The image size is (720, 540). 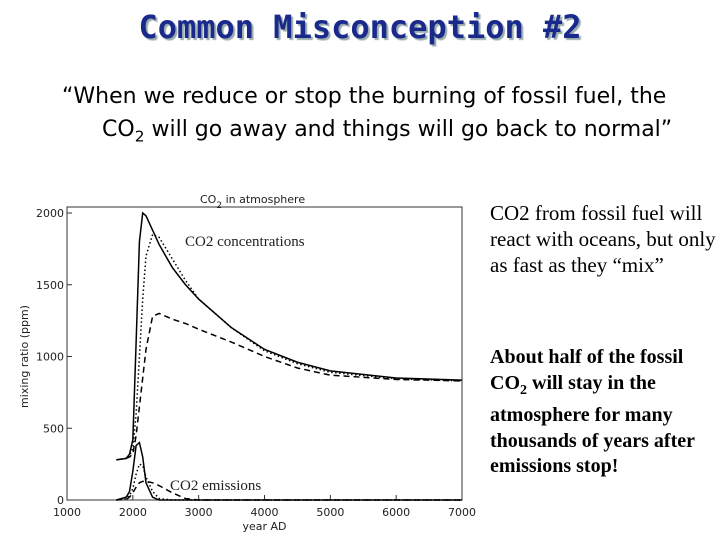 I want to click on x-tick-label: 5000, so click(x=330, y=512).